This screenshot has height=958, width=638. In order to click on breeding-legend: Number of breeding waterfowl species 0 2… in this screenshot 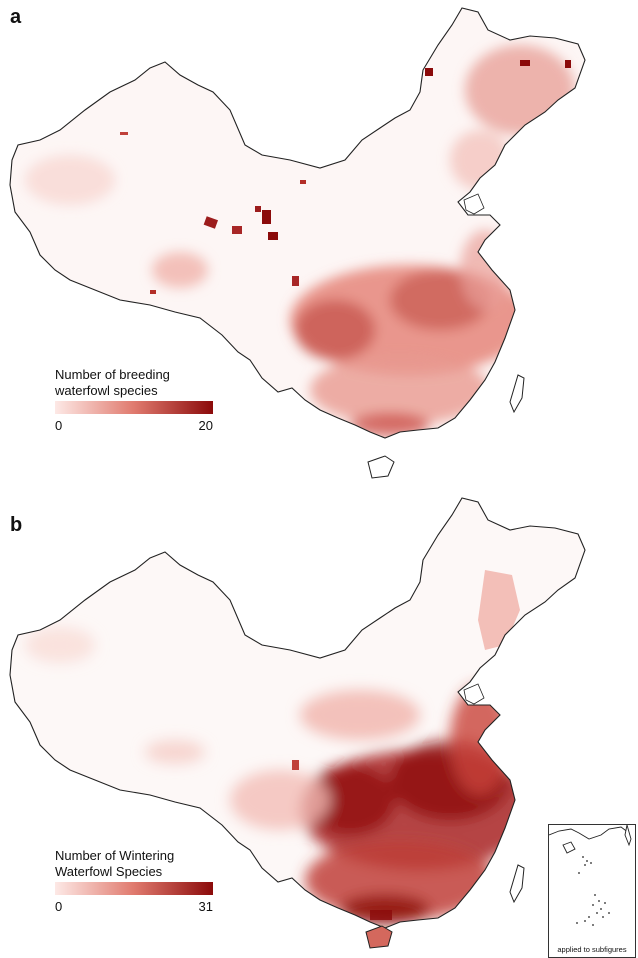, I will do `click(134, 400)`.